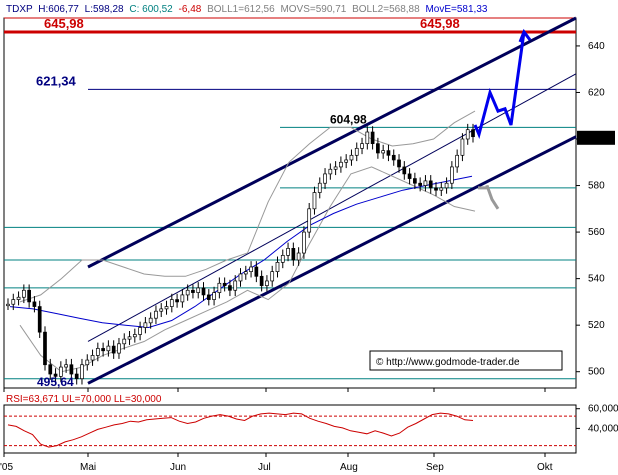  I want to click on x-tick-label: Sep, so click(435, 467).